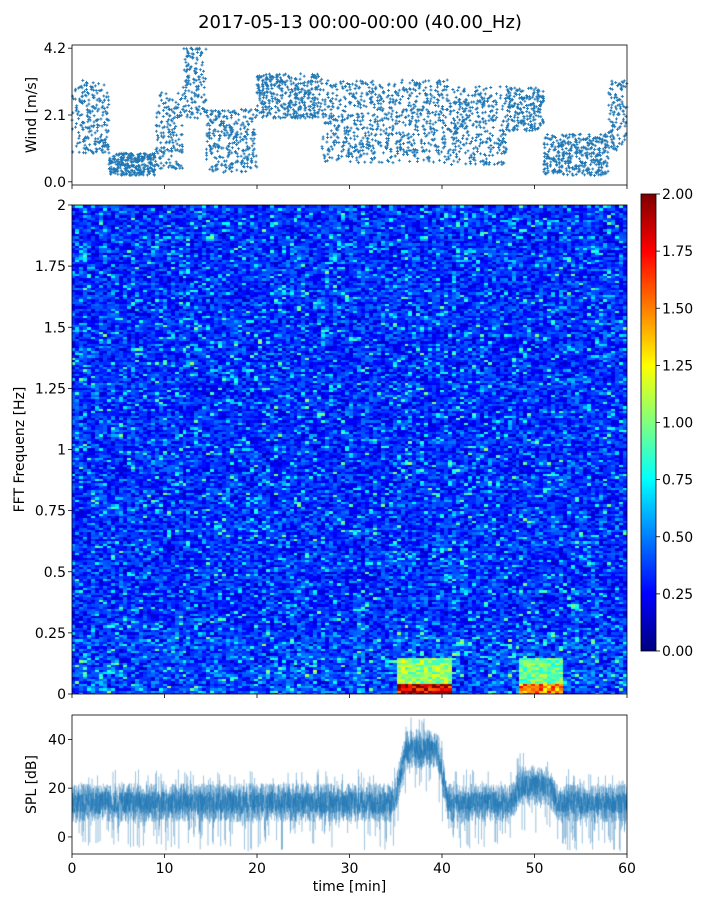 The image size is (720, 900). What do you see at coordinates (55, 116) in the screenshot?
I see `wind-ytick-label: 2.1` at bounding box center [55, 116].